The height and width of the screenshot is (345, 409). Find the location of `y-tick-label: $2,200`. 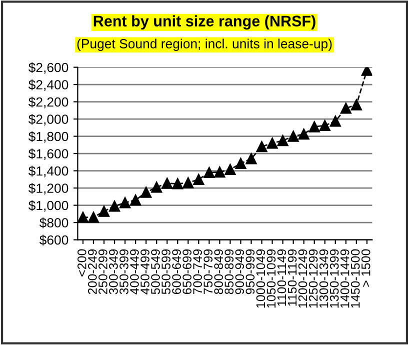

y-tick-label: $2,200 is located at coordinates (48, 102).